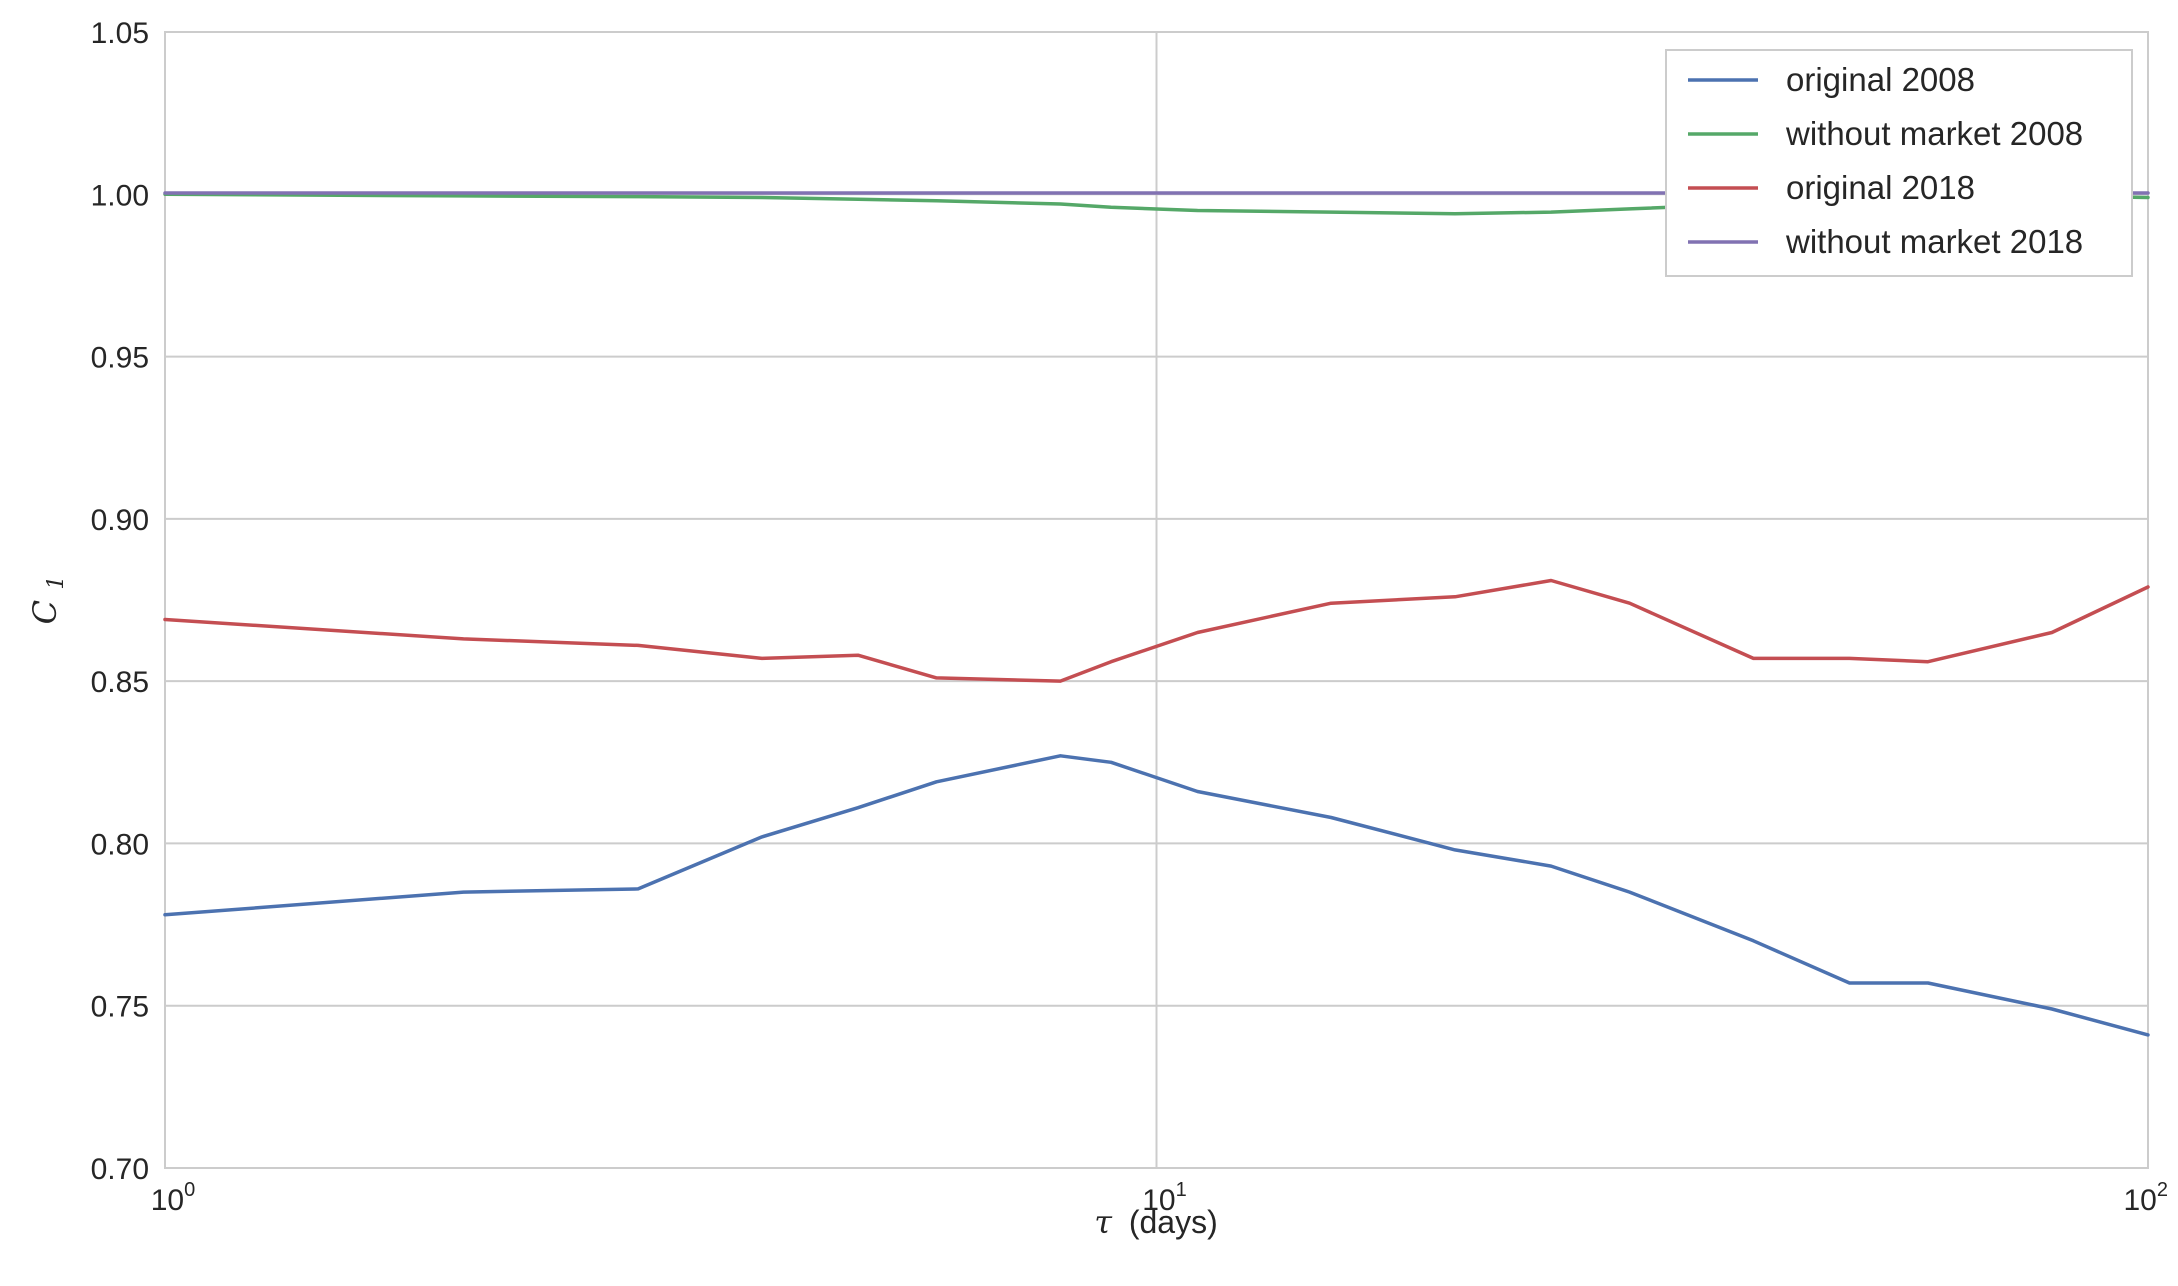 Image resolution: width=2178 pixels, height=1286 pixels. I want to click on y-tick-label: 0.95, so click(120, 358).